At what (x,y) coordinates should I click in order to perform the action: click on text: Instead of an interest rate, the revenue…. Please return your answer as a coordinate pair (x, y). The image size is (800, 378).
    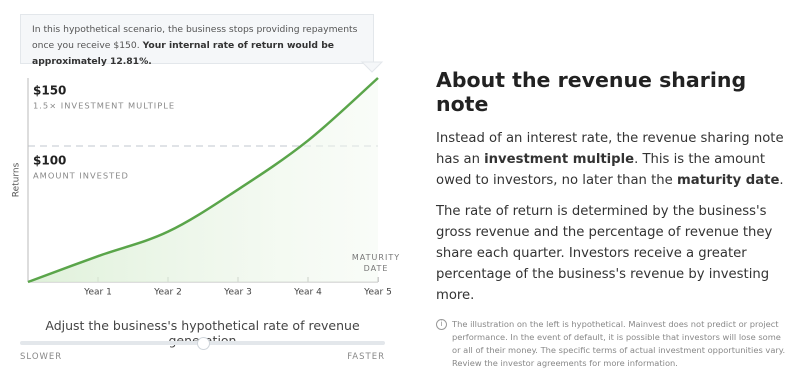
    Looking at the image, I should click on (610, 149).